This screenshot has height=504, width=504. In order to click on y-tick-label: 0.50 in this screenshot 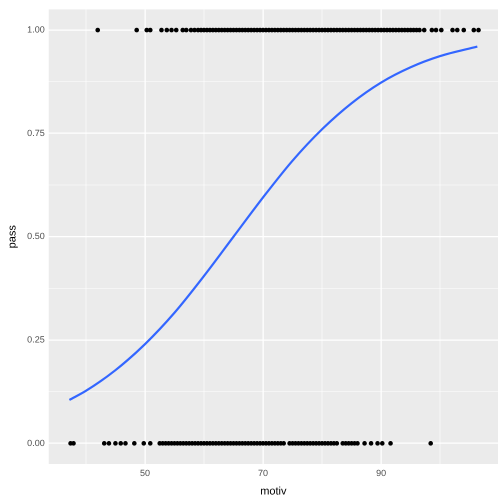, I will do `click(36, 236)`.